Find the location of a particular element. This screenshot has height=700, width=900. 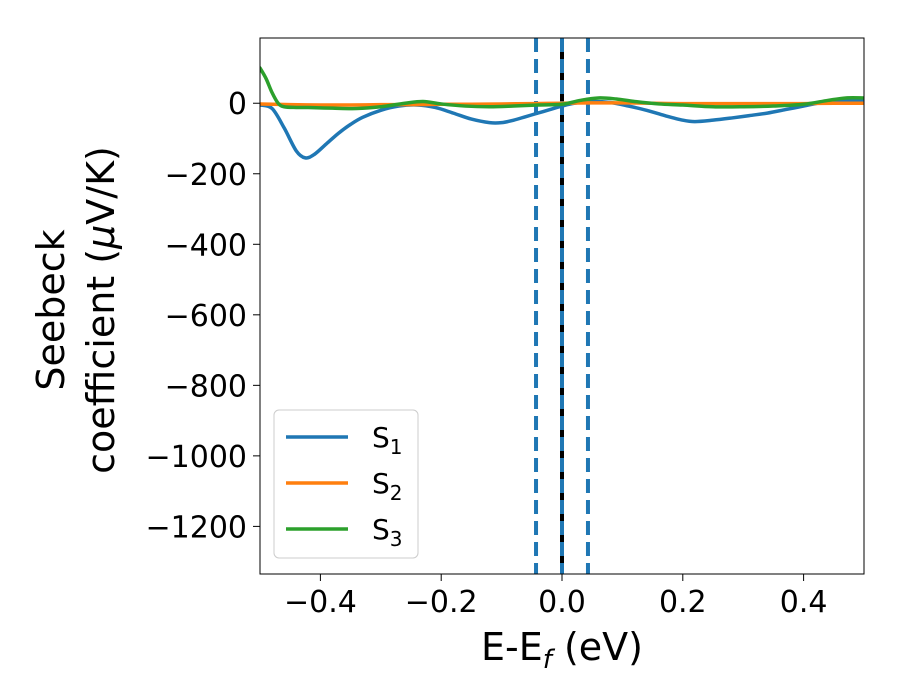

y-axis-label-line2: coefficient (μV/K) is located at coordinates (101, 310).